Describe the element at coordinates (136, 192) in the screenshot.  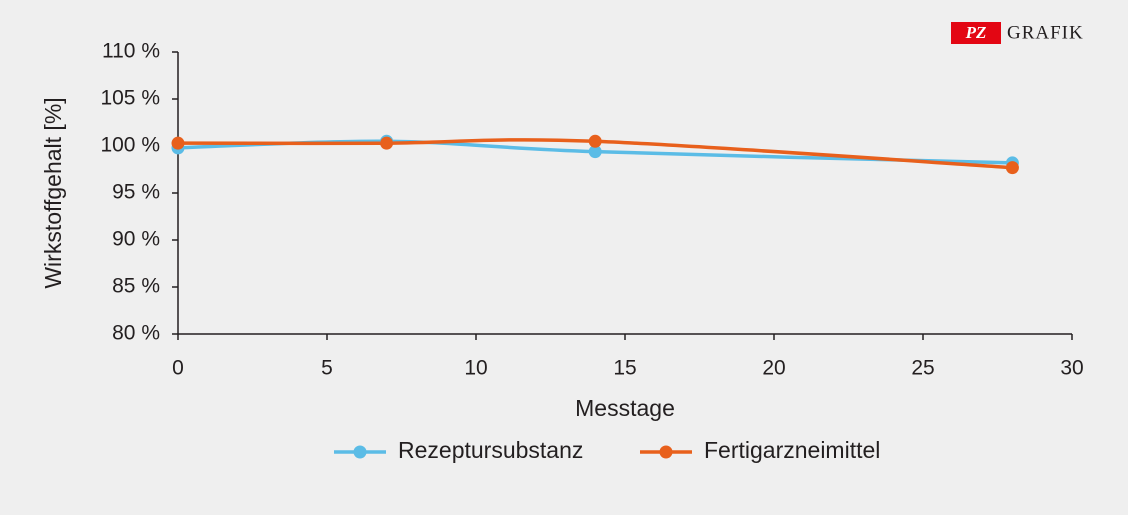
I see `y-tick-label: 95 %` at that location.